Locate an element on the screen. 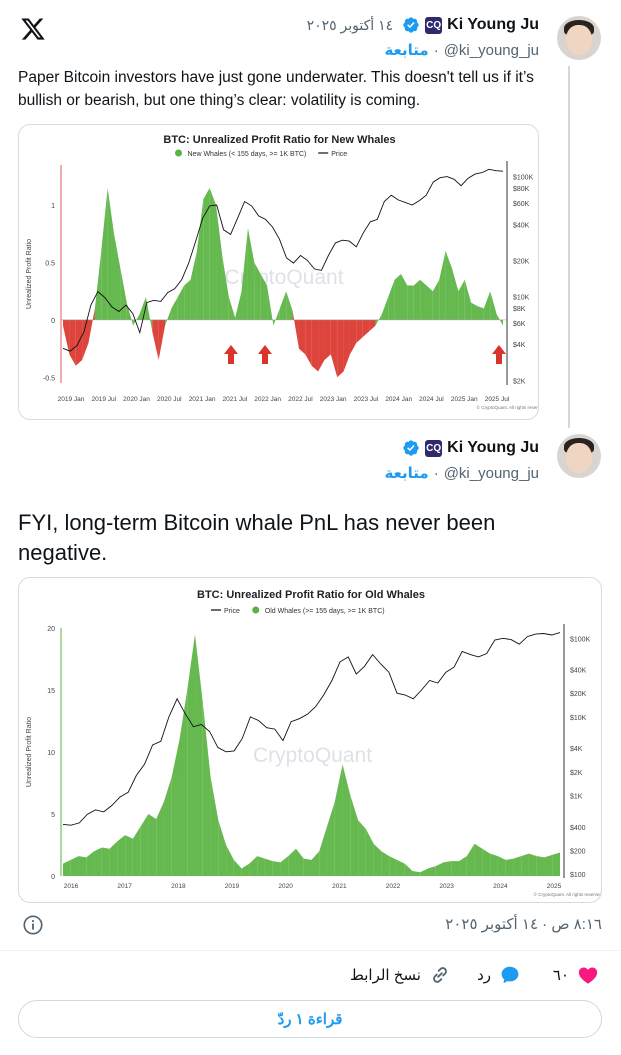  link-icon is located at coordinates (440, 975).